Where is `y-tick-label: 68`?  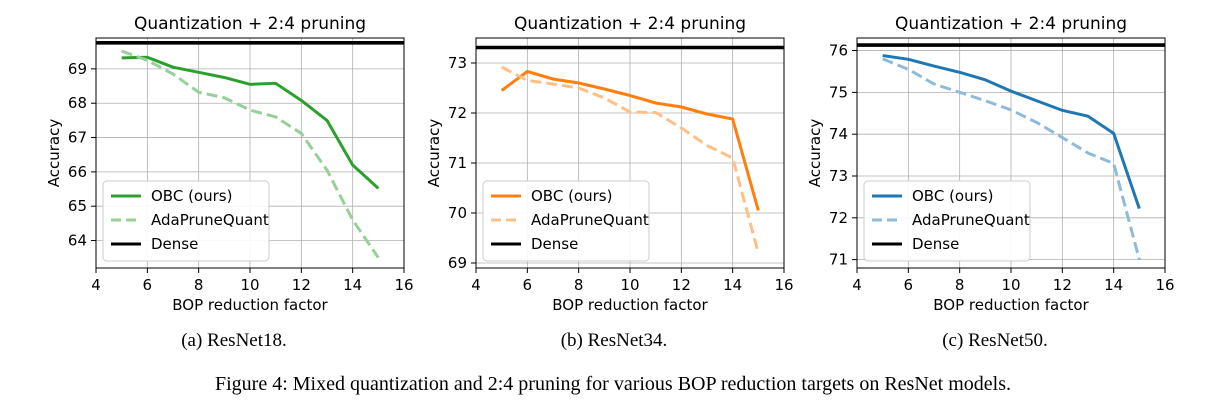
y-tick-label: 68 is located at coordinates (77, 103).